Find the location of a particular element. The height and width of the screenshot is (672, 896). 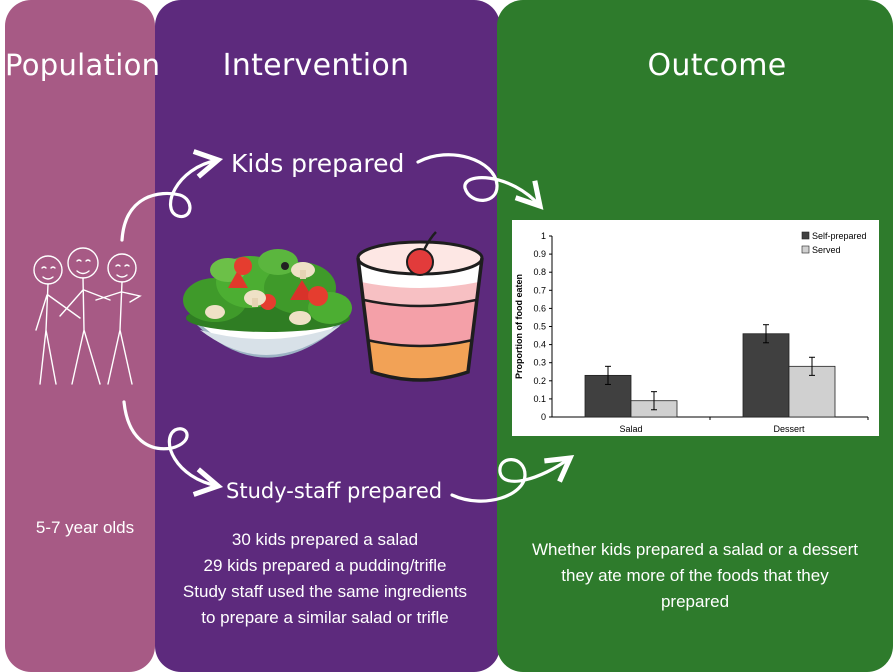

detail-line: Study staff used the same ingredients is located at coordinates (325, 591).